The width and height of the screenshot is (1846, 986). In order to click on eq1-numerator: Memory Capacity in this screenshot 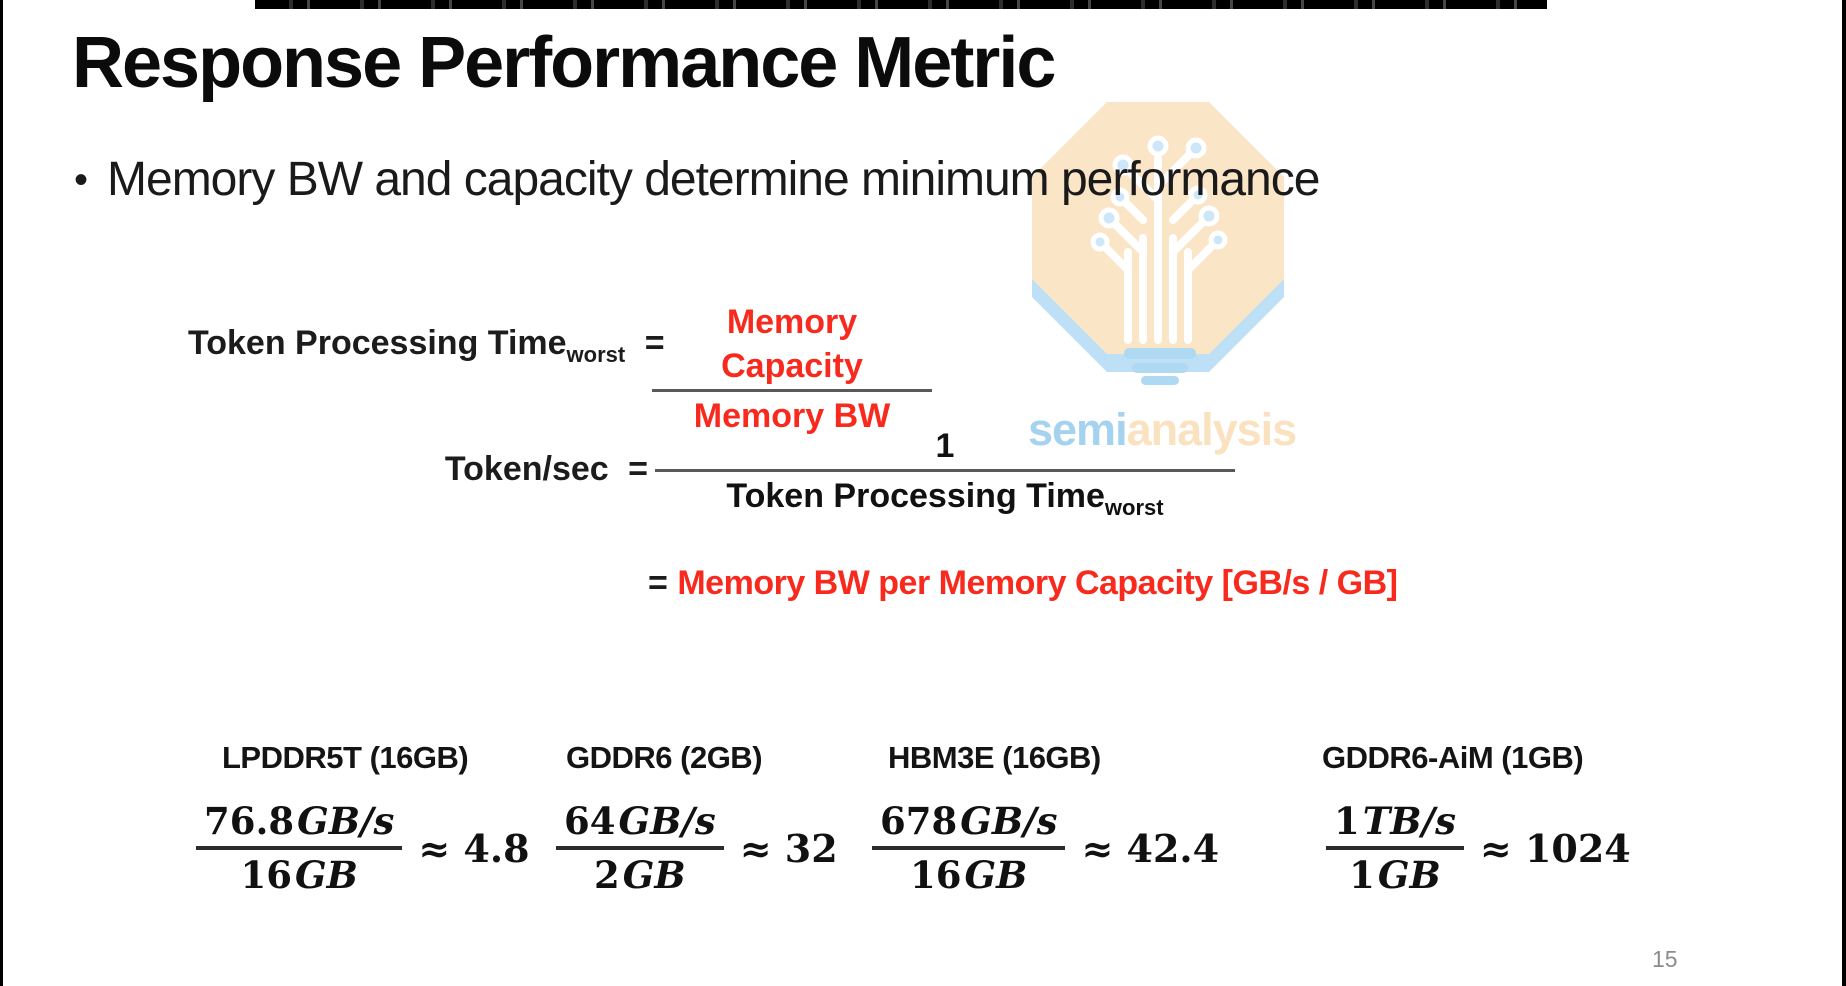, I will do `click(792, 346)`.